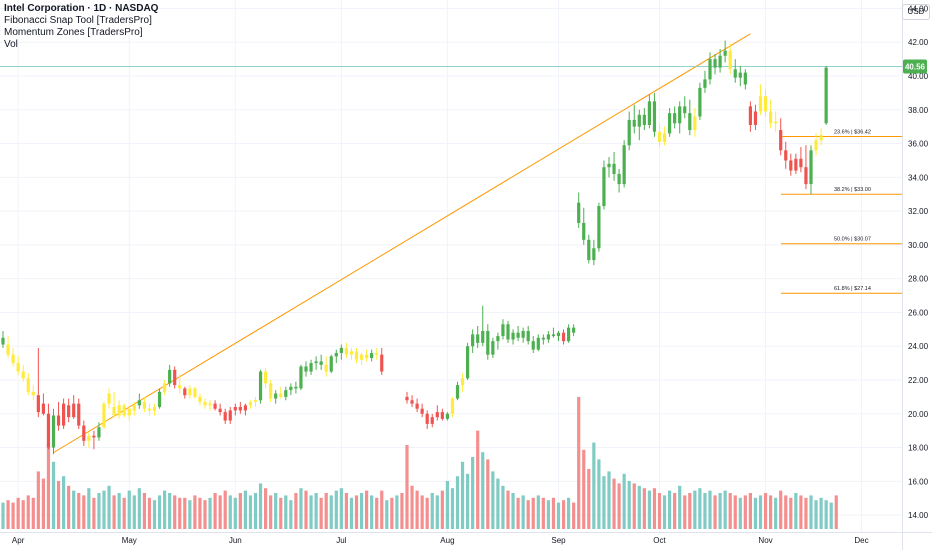 The width and height of the screenshot is (932, 550). Describe the element at coordinates (915, 66) in the screenshot. I see `last-price-badge` at that location.